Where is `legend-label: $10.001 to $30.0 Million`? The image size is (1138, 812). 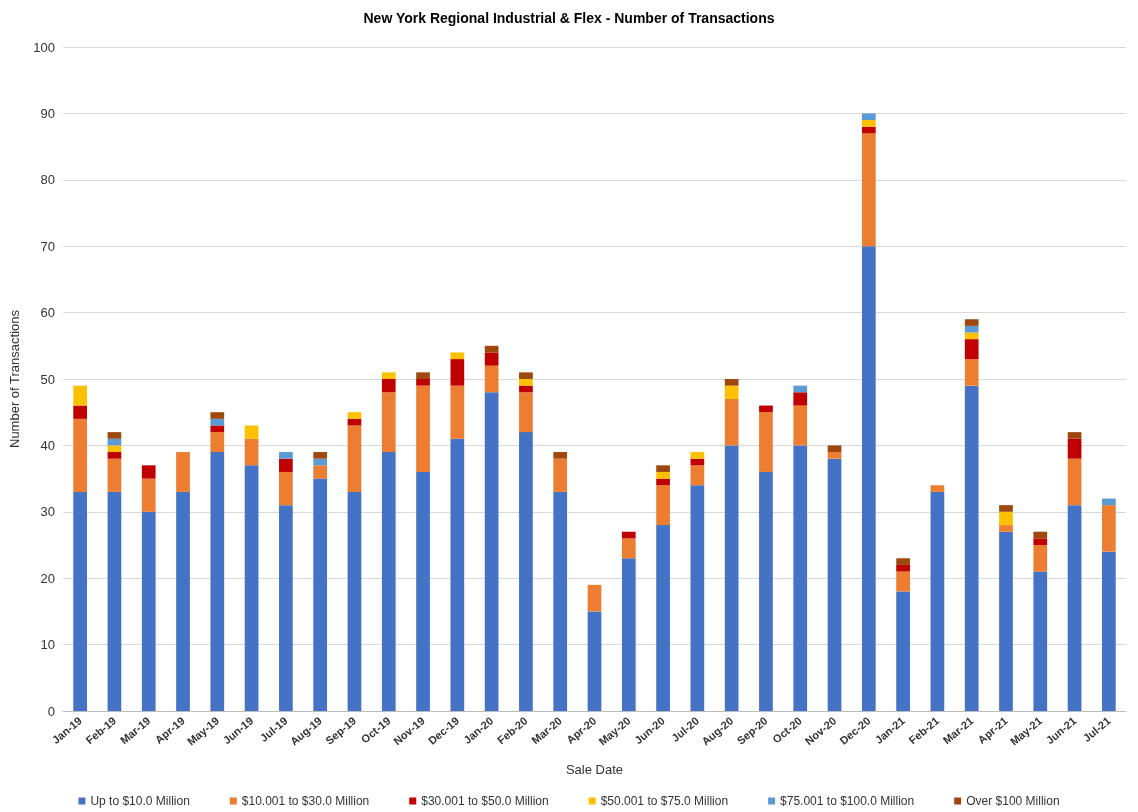 legend-label: $10.001 to $30.0 Million is located at coordinates (305, 801).